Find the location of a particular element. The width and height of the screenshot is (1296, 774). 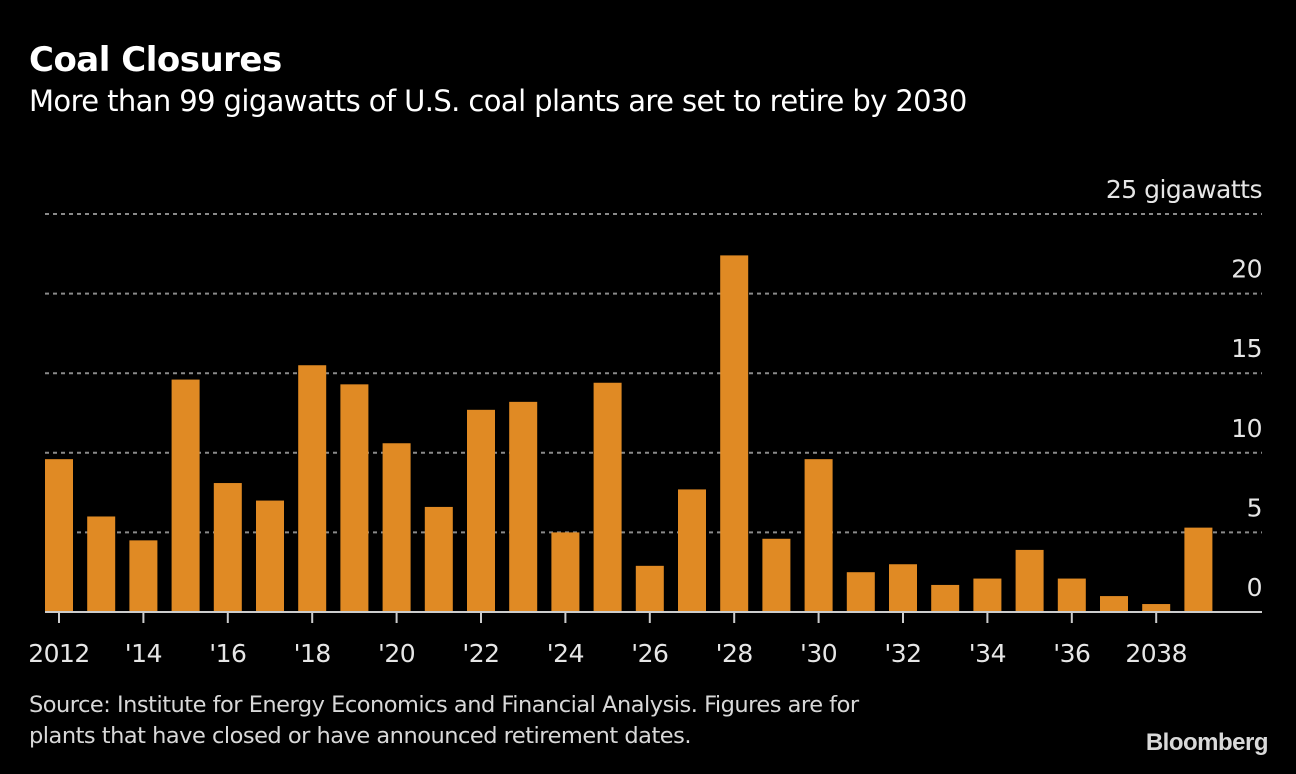

bar-2025 is located at coordinates (607, 497).